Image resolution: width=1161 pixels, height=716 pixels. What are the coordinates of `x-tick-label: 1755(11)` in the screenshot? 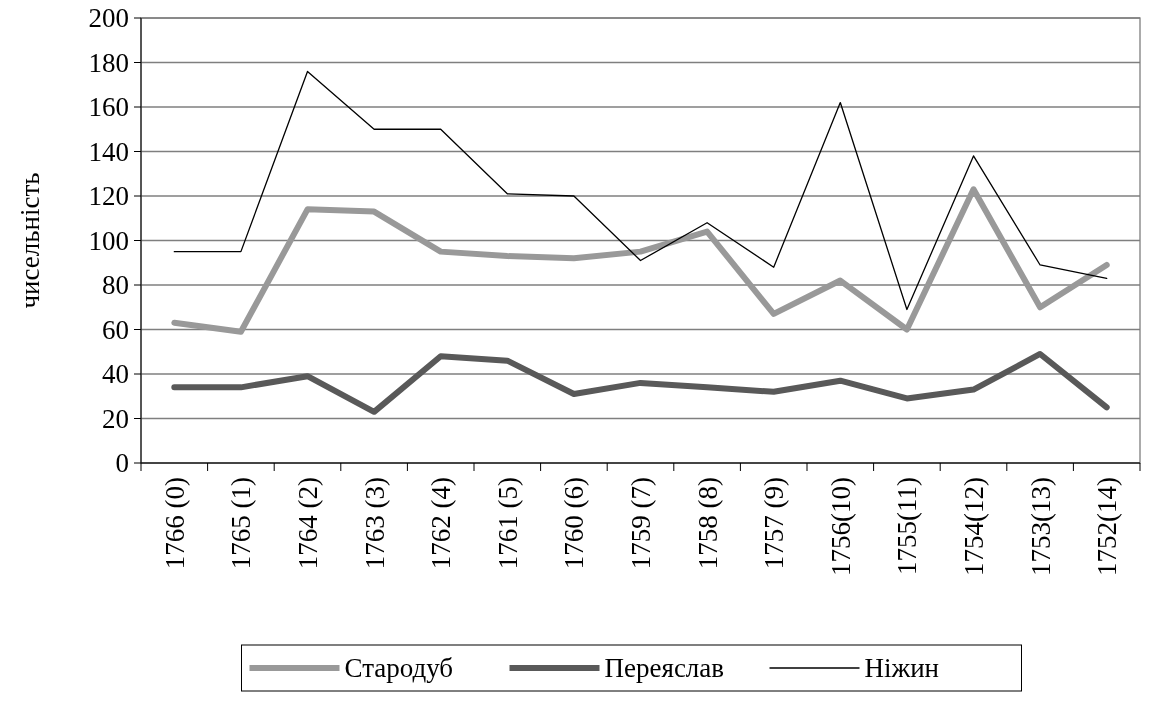 It's located at (907, 526).